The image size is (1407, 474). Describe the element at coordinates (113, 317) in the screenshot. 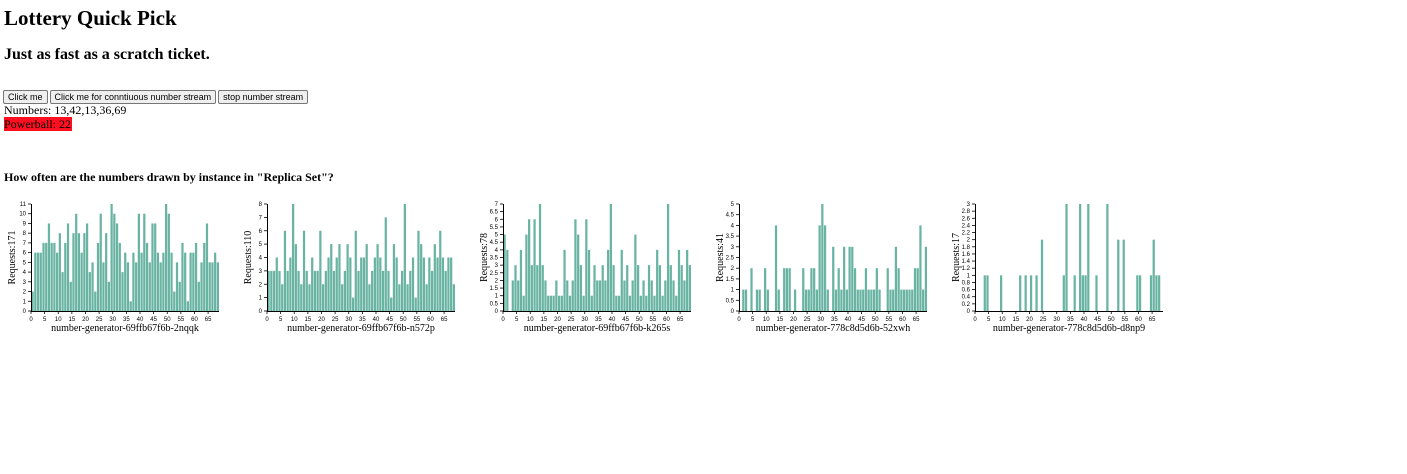

I see `x-tick: 30` at that location.